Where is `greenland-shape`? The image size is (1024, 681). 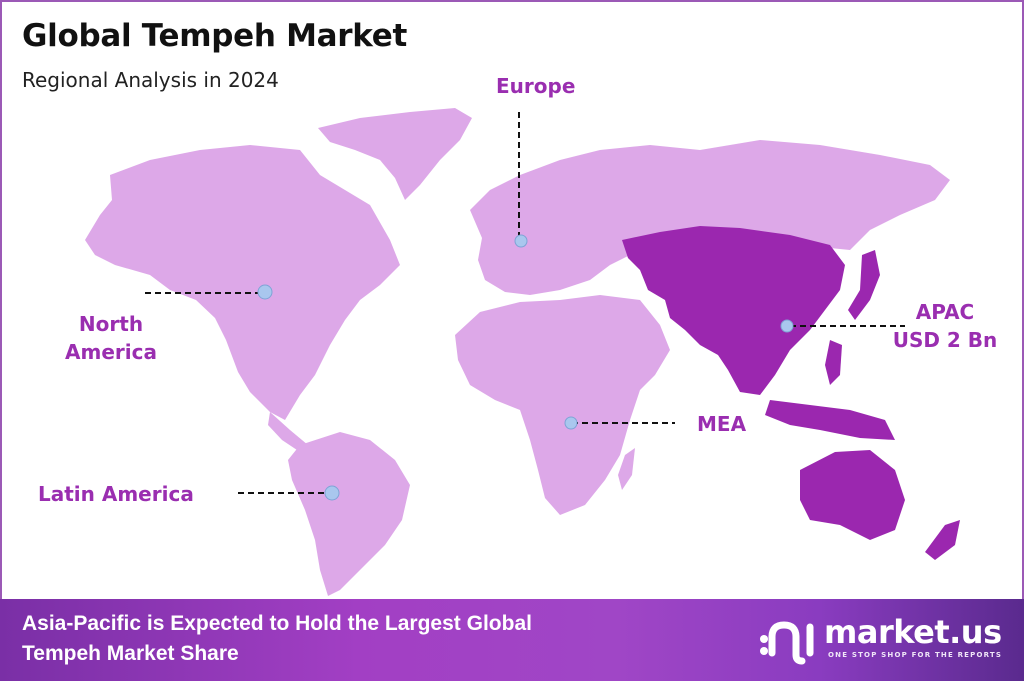 greenland-shape is located at coordinates (395, 154).